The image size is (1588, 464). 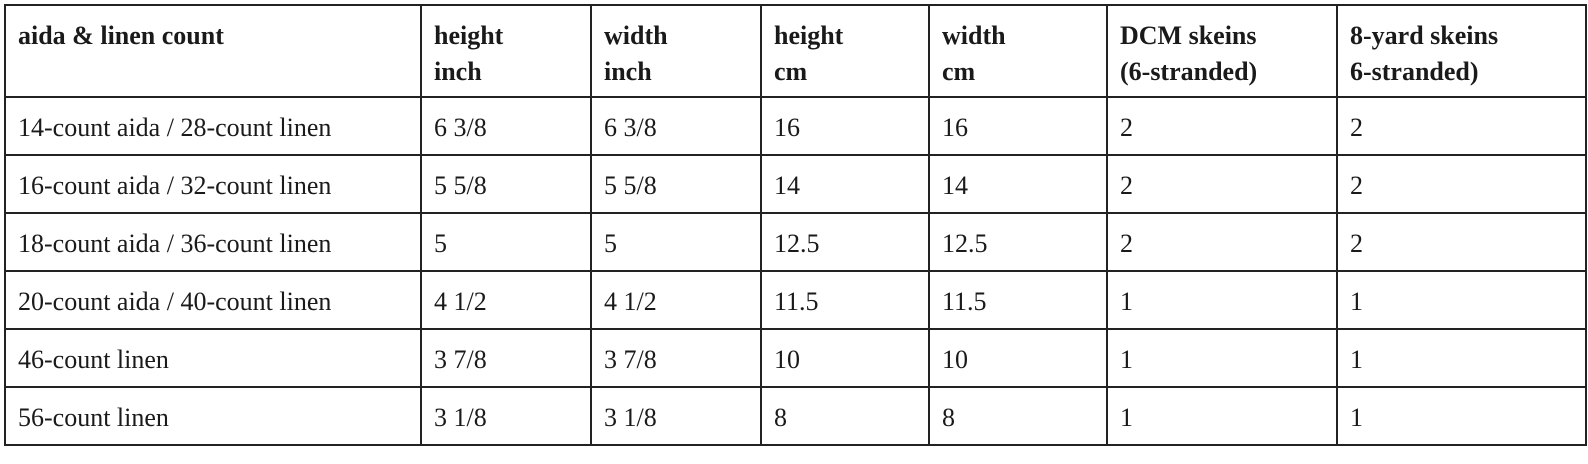 What do you see at coordinates (845, 51) in the screenshot?
I see `column-header: height cm` at bounding box center [845, 51].